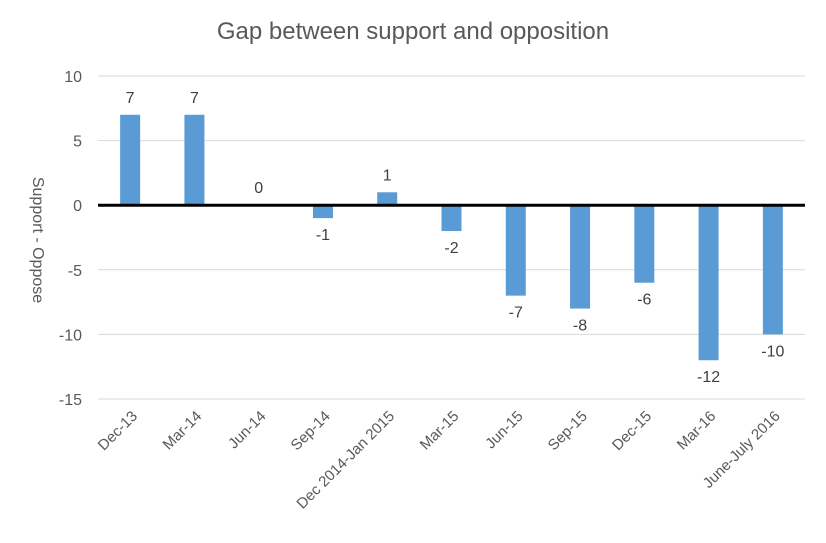 The width and height of the screenshot is (826, 543). Describe the element at coordinates (440, 431) in the screenshot. I see `x-tick-label: Mar-15` at that location.